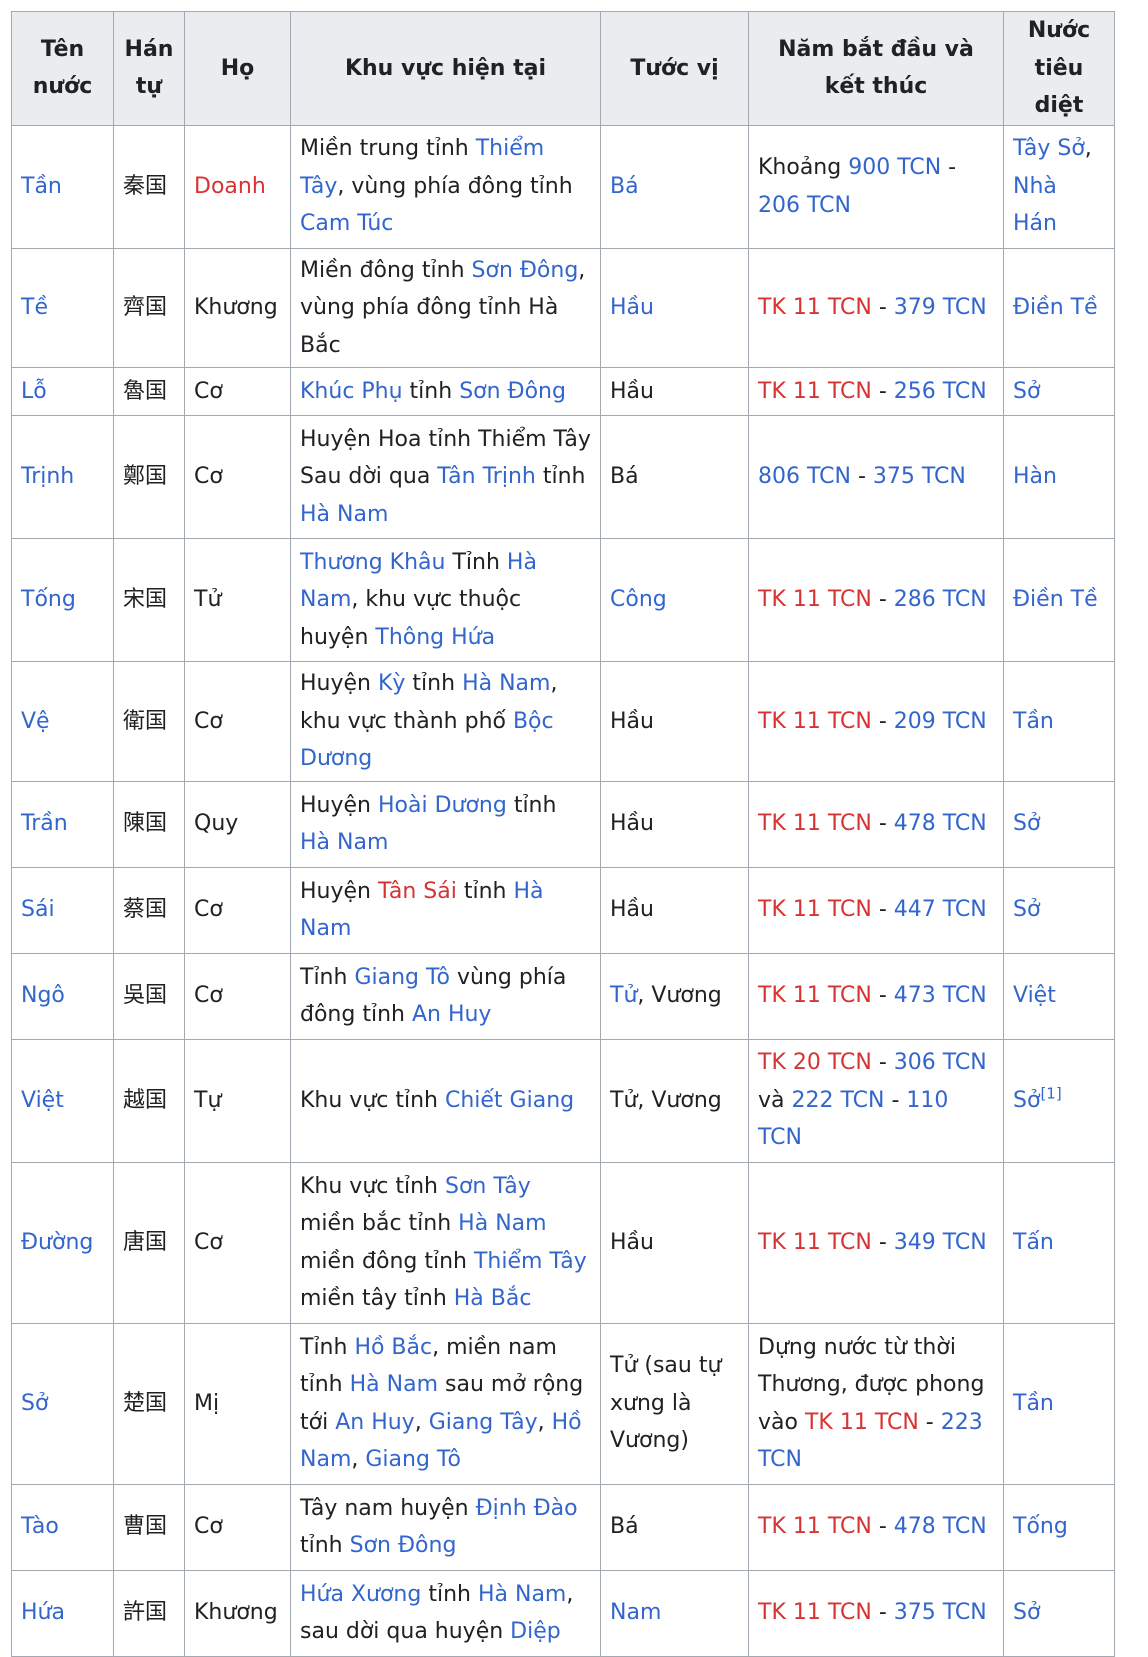  What do you see at coordinates (230, 186) in the screenshot?
I see `red-link: Doanh` at bounding box center [230, 186].